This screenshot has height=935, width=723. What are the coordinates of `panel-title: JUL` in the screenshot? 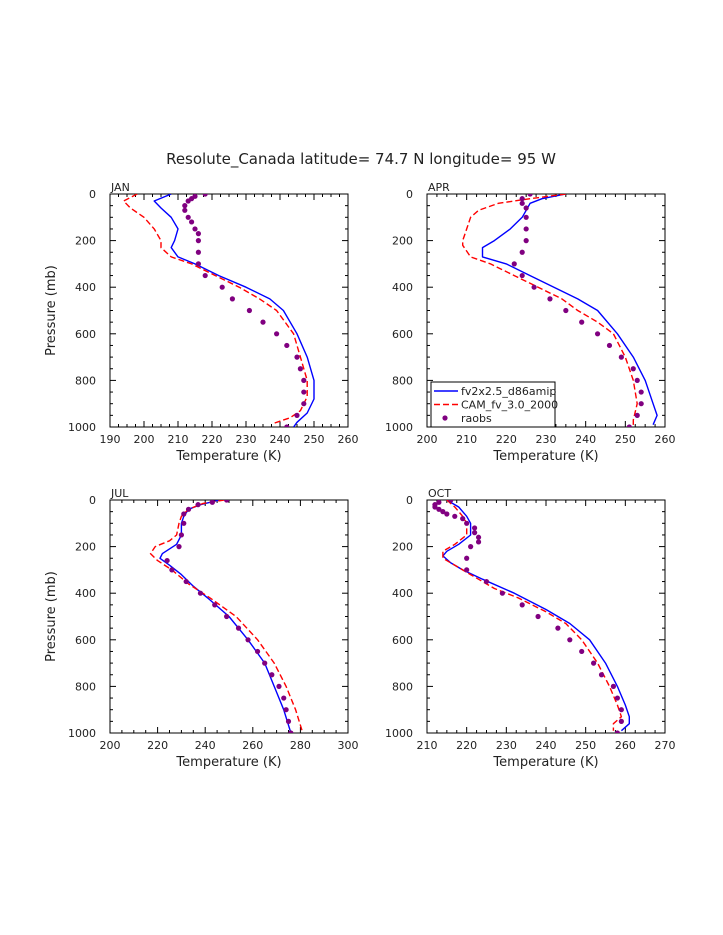 It's located at (119, 493).